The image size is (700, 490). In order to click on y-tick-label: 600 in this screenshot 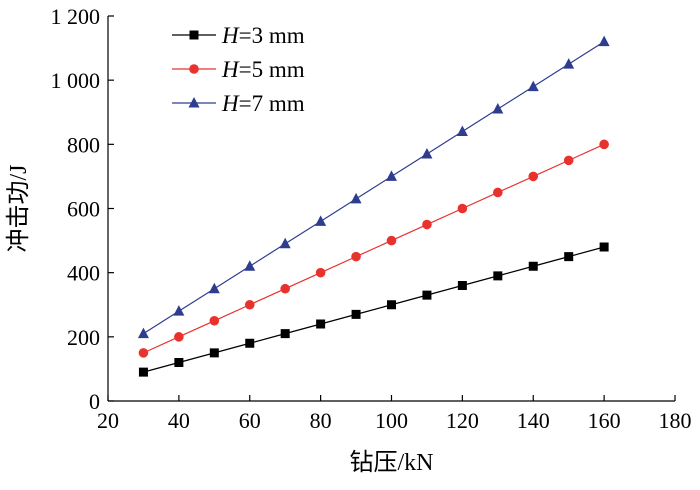, I will do `click(83, 209)`.